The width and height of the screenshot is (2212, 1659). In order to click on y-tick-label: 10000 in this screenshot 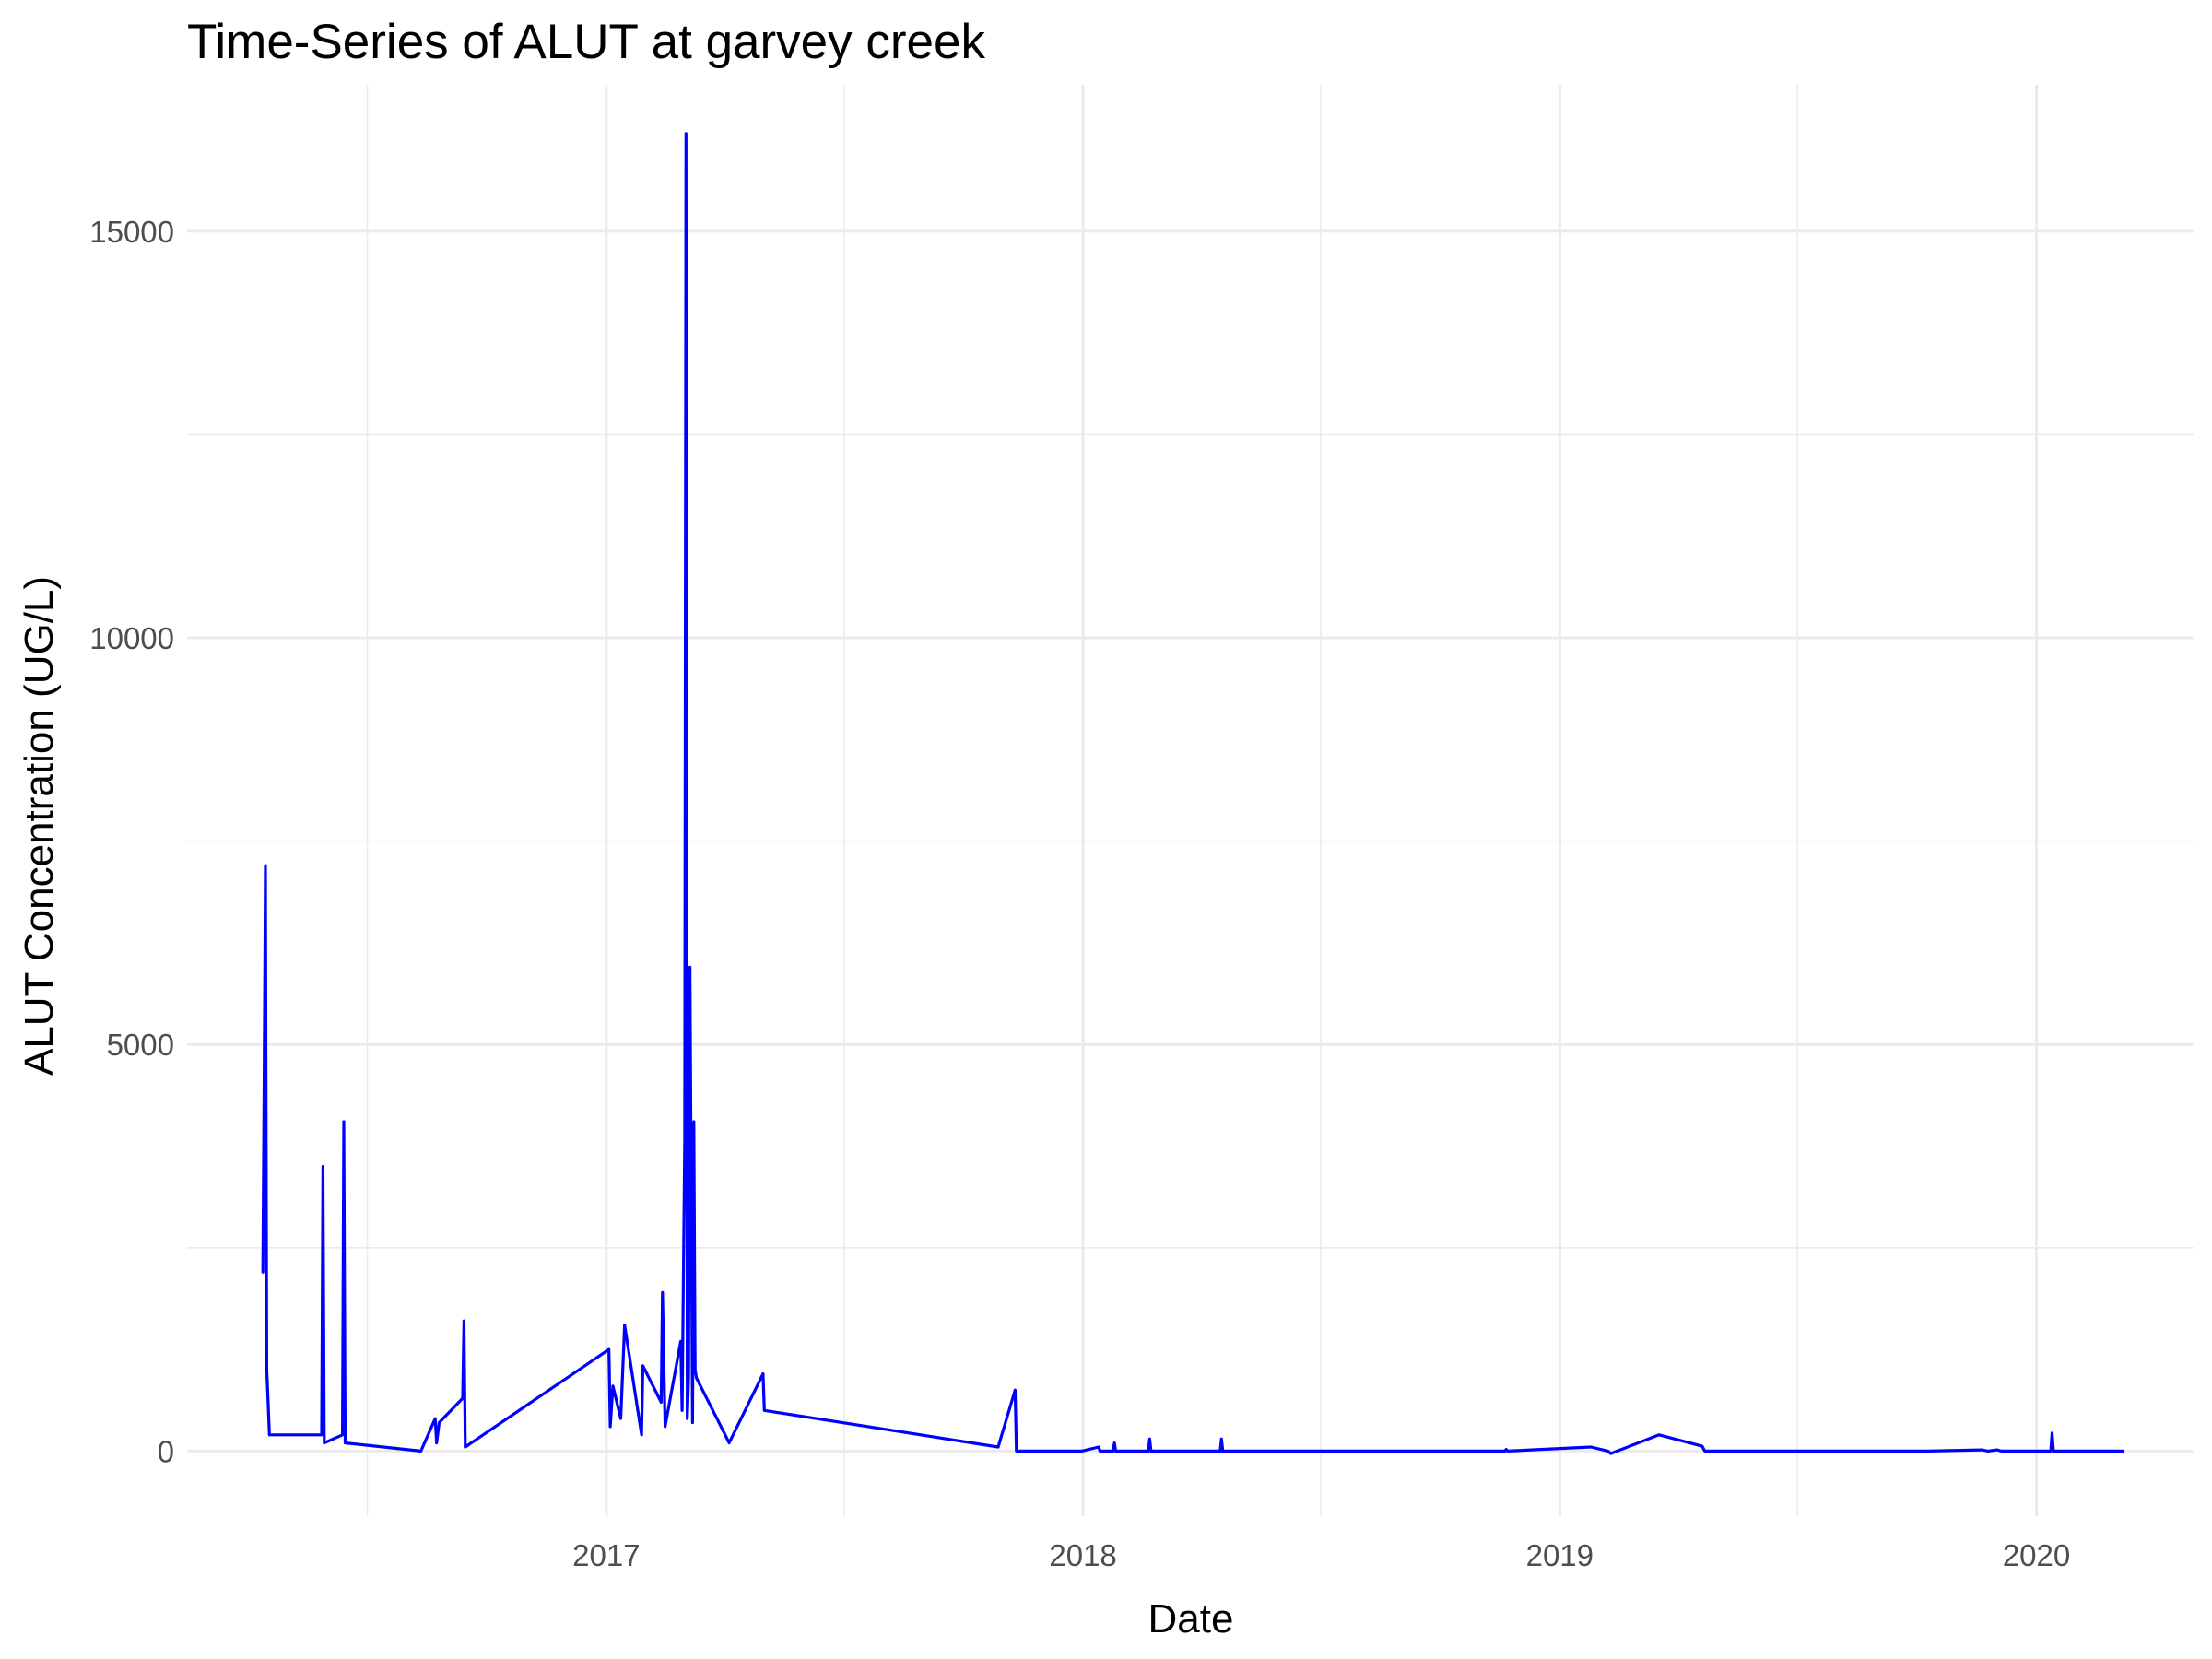, I will do `click(131, 638)`.